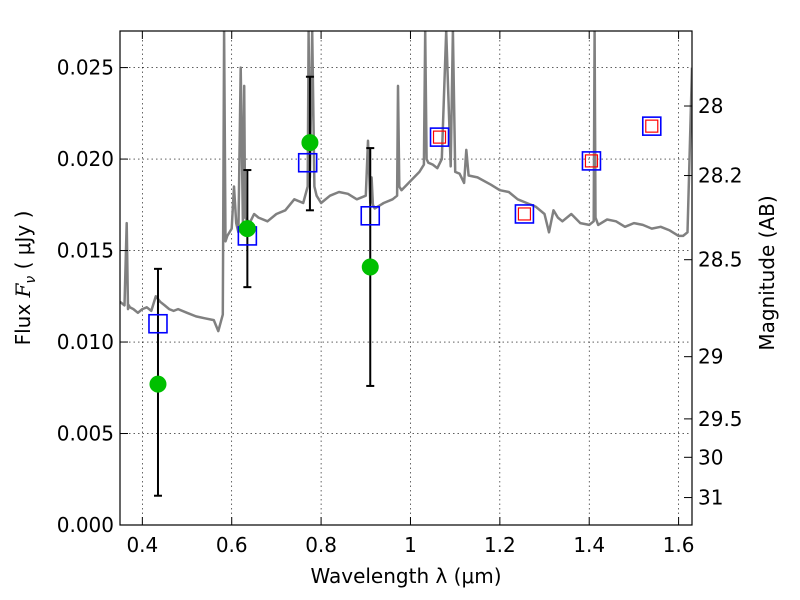  Describe the element at coordinates (710, 498) in the screenshot. I see `y2-tick-label: 31` at that location.